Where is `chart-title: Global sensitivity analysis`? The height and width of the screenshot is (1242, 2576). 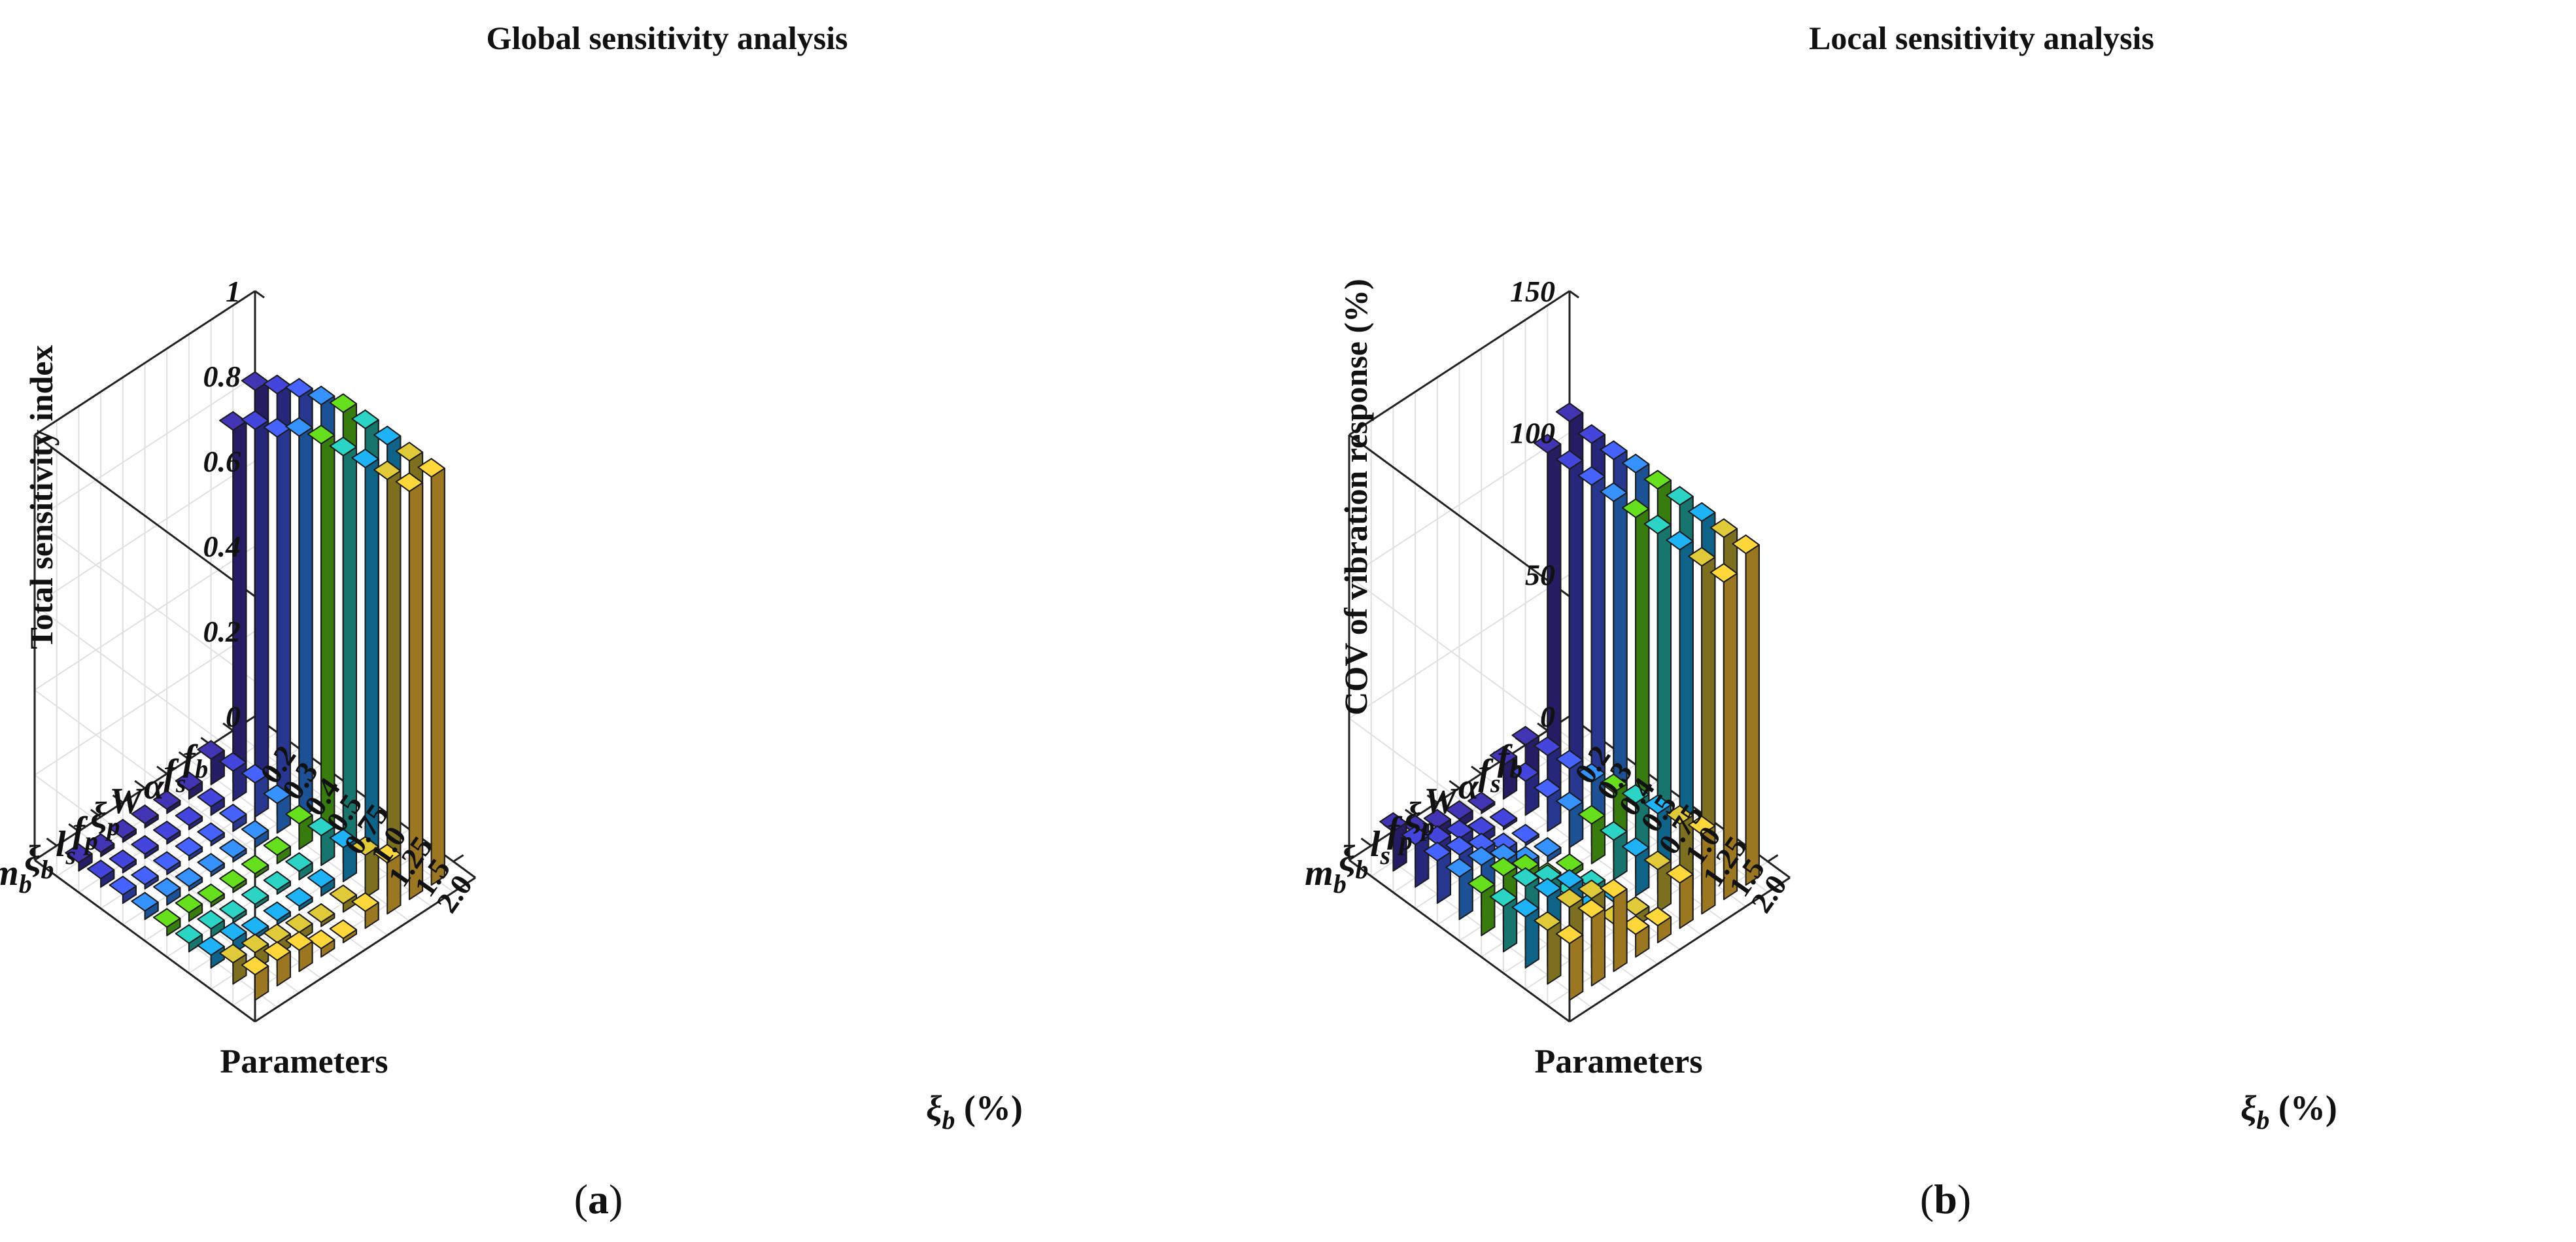 chart-title: Global sensitivity analysis is located at coordinates (668, 38).